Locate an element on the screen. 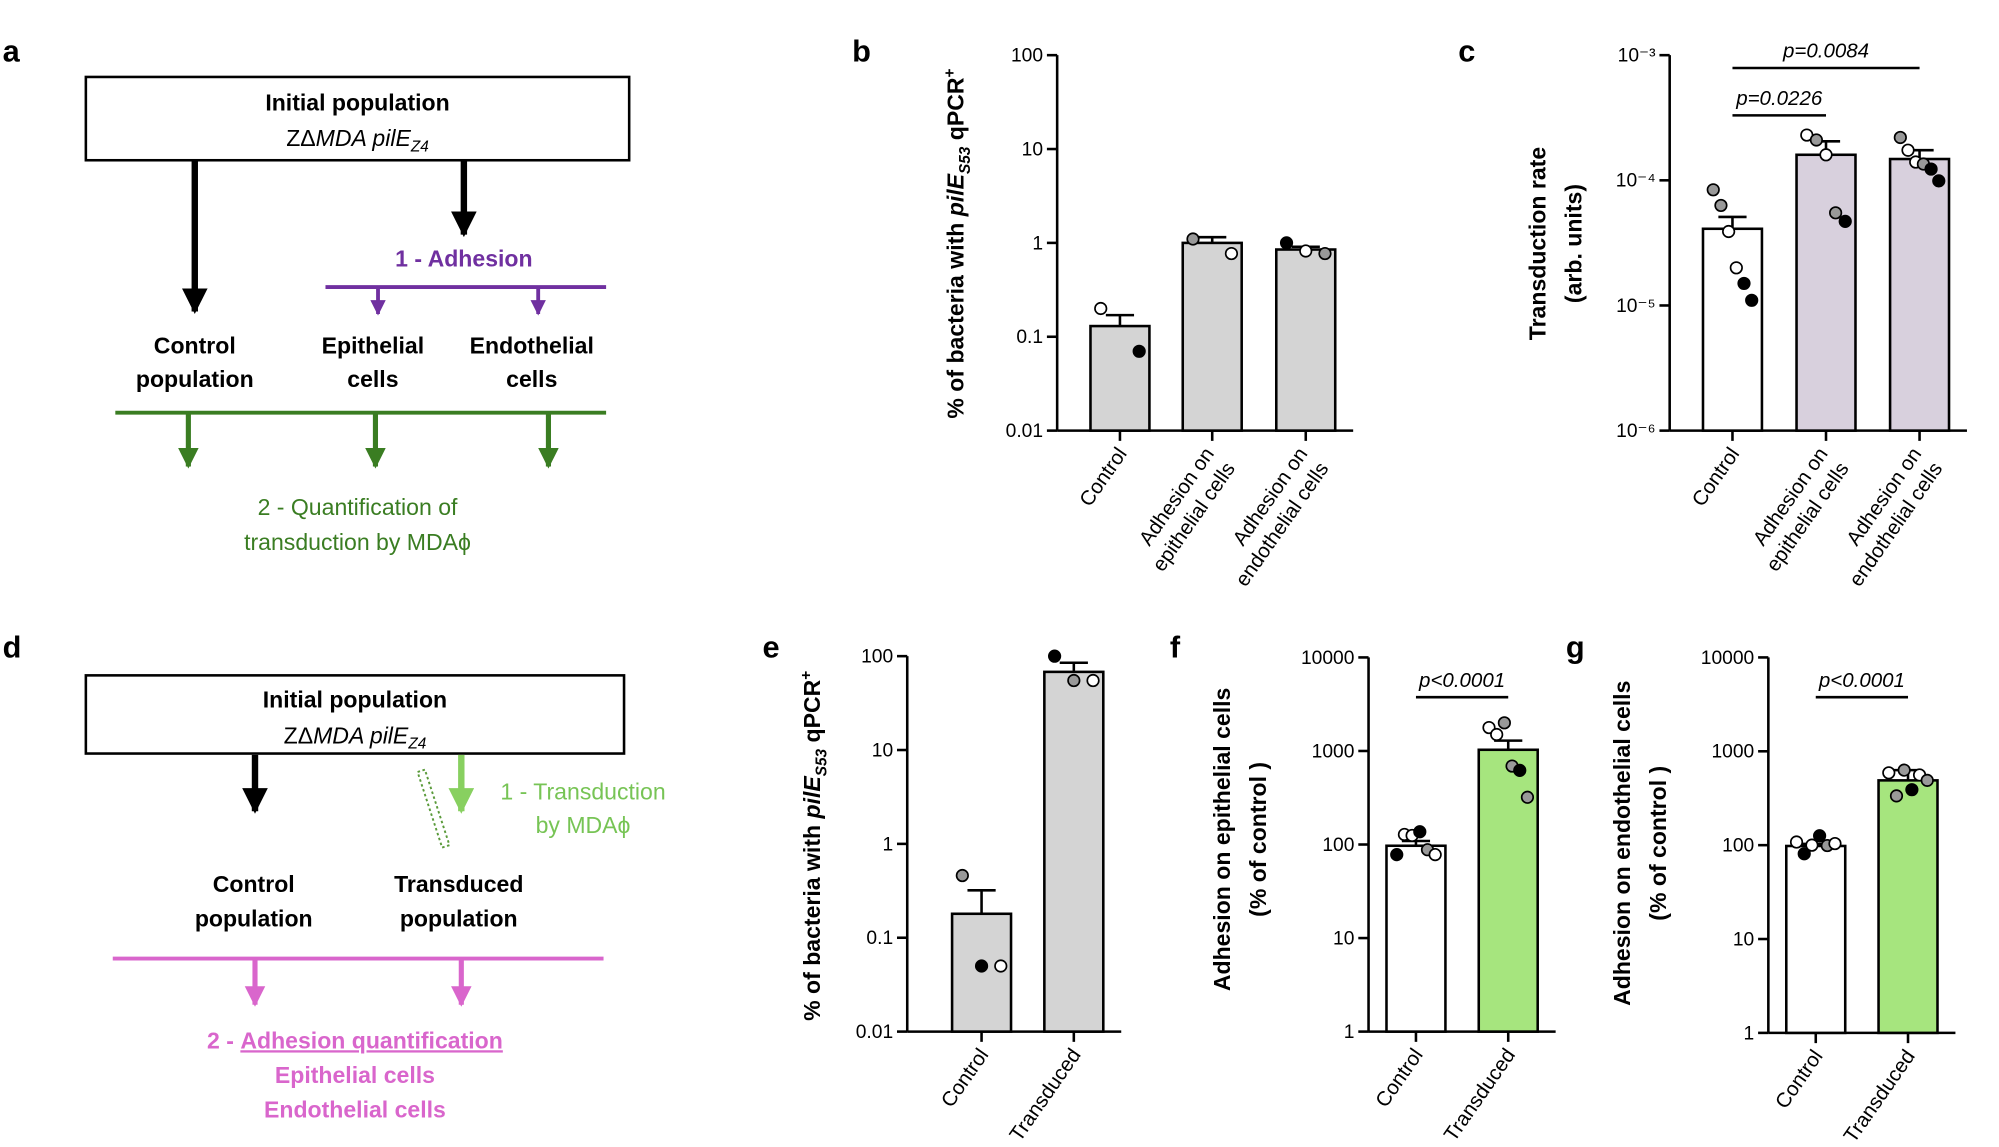 This screenshot has height=1147, width=1999. step-label: 1 - Adhesion is located at coordinates (463, 259).